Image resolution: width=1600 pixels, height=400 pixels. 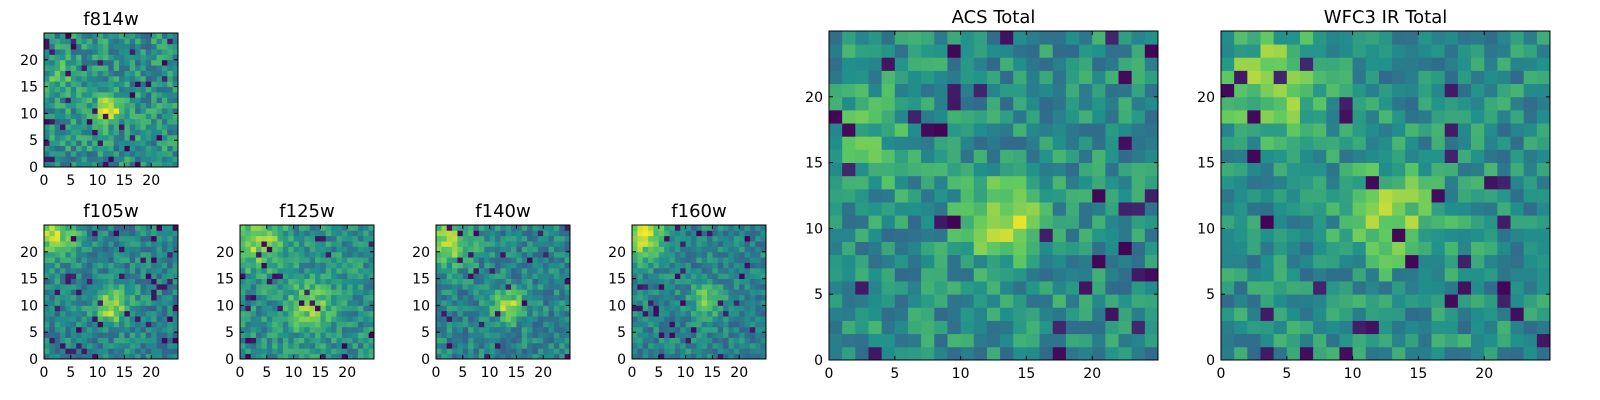 What do you see at coordinates (294, 373) in the screenshot?
I see `x-tick-label: 10` at bounding box center [294, 373].